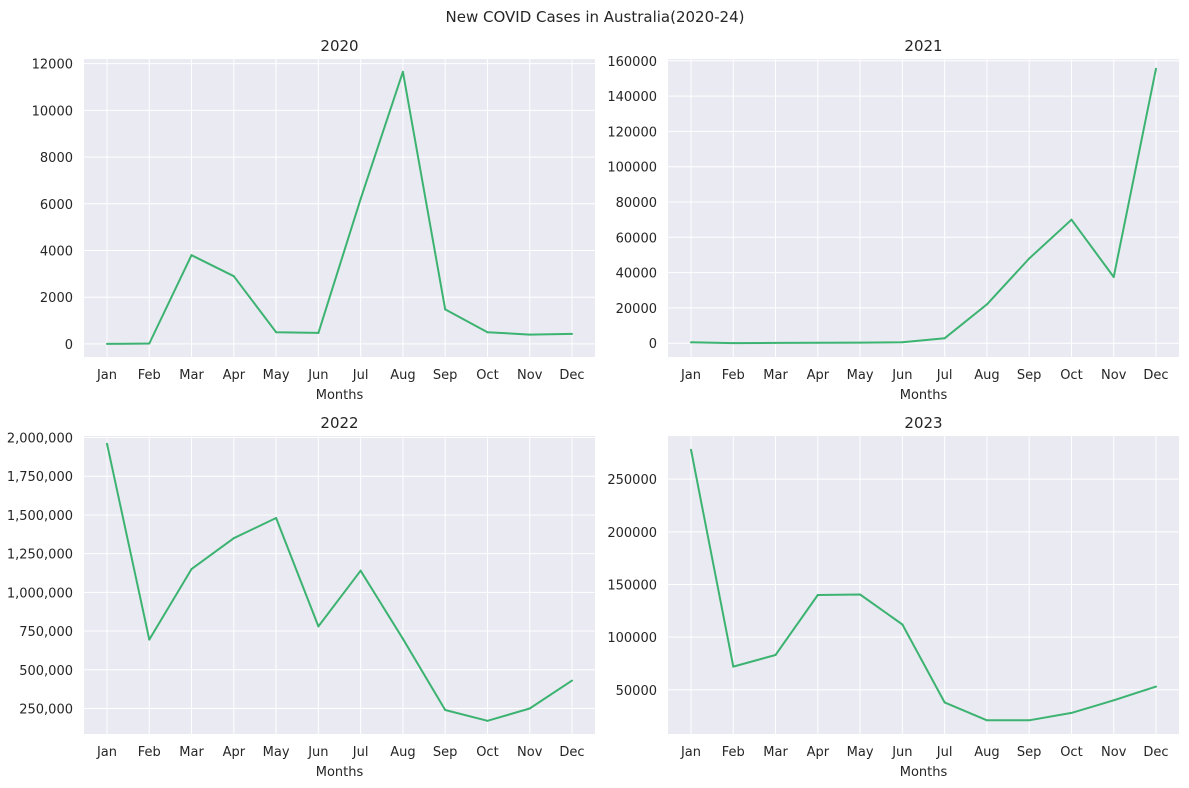 The image size is (1189, 788). I want to click on y-tick-label: 1,000,000, so click(40, 593).